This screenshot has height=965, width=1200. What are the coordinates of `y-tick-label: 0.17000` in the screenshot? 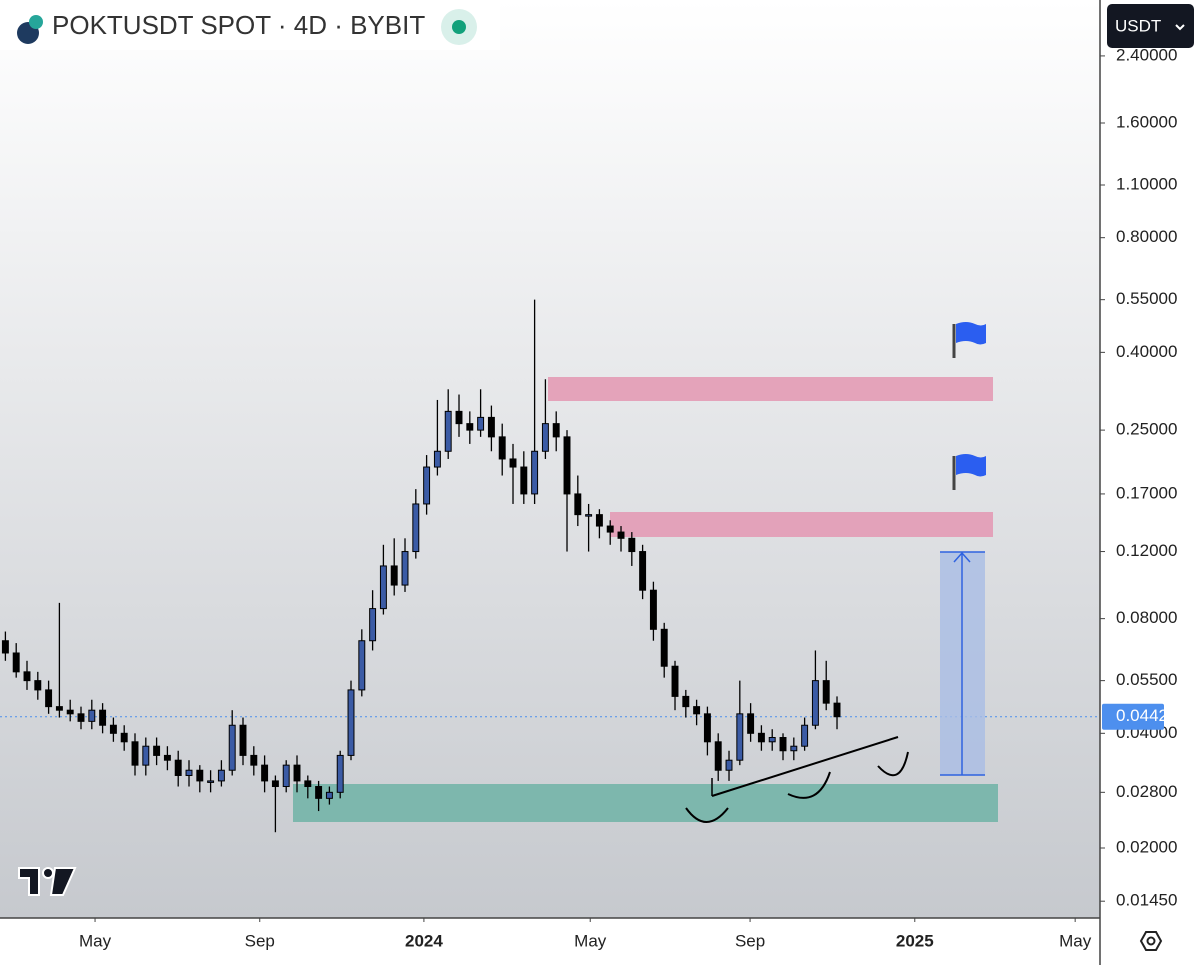 It's located at (1146, 492).